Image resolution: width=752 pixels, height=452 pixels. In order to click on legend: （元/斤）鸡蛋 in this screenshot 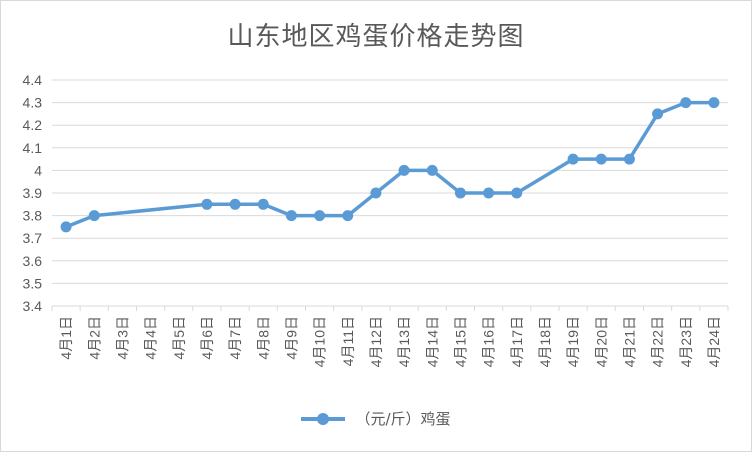, I will do `click(376, 418)`.